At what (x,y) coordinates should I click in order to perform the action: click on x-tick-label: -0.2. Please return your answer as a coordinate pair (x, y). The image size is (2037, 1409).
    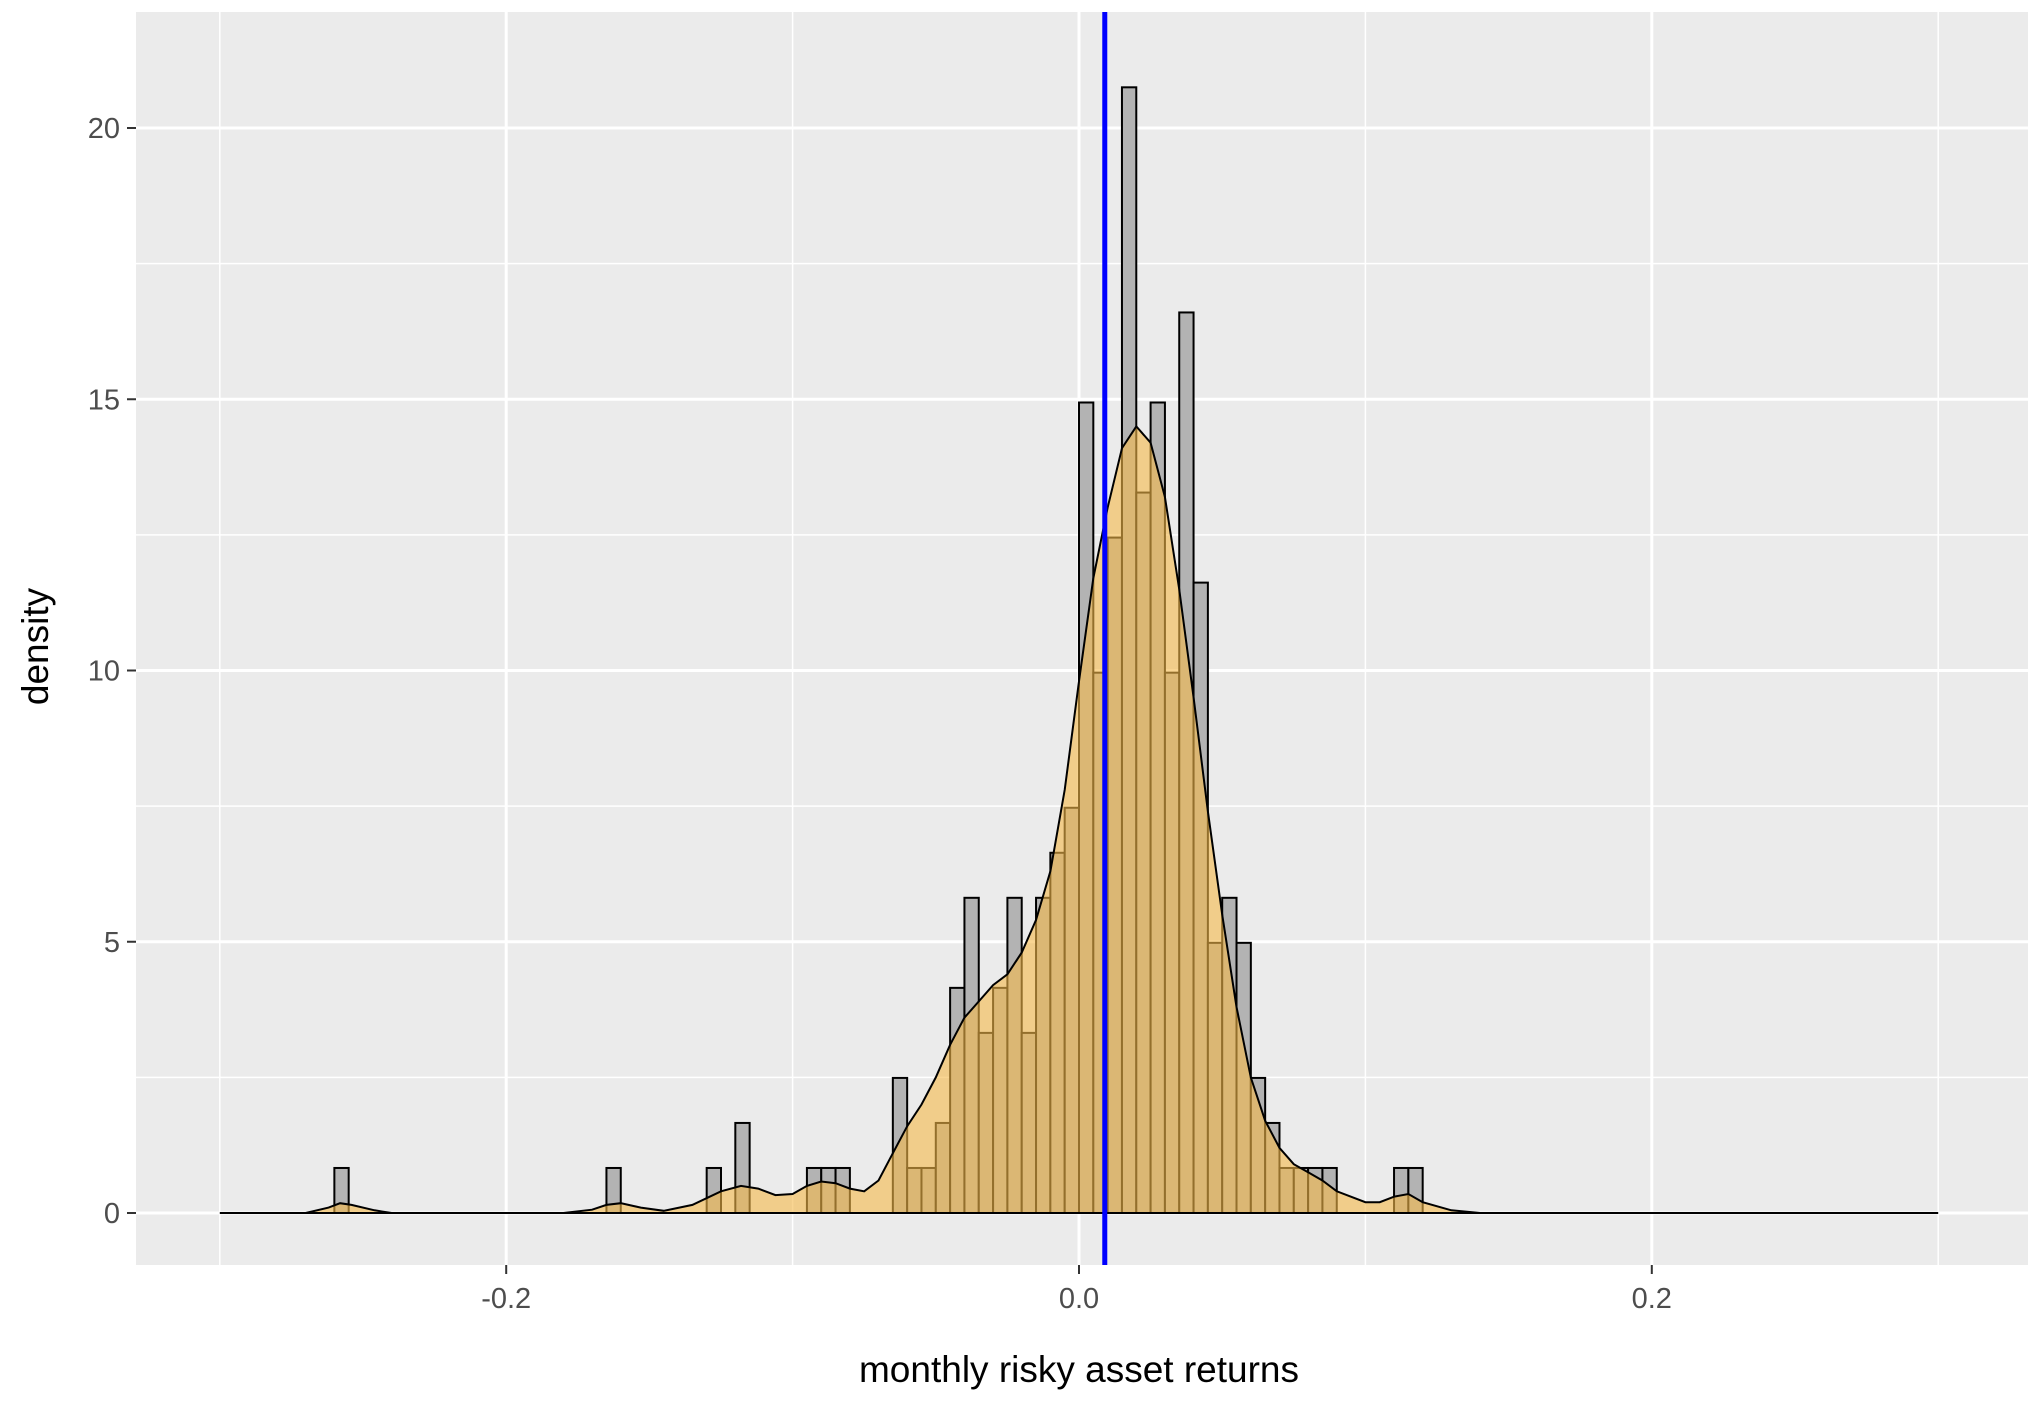
    Looking at the image, I should click on (506, 1299).